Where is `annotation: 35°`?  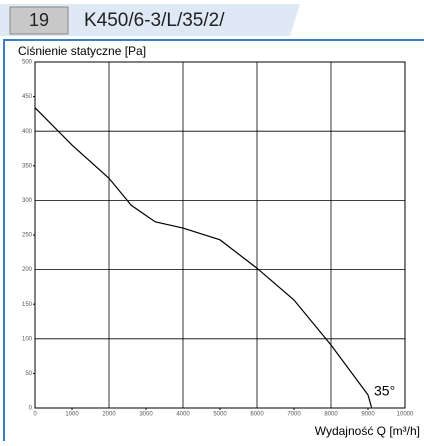 annotation: 35° is located at coordinates (384, 391).